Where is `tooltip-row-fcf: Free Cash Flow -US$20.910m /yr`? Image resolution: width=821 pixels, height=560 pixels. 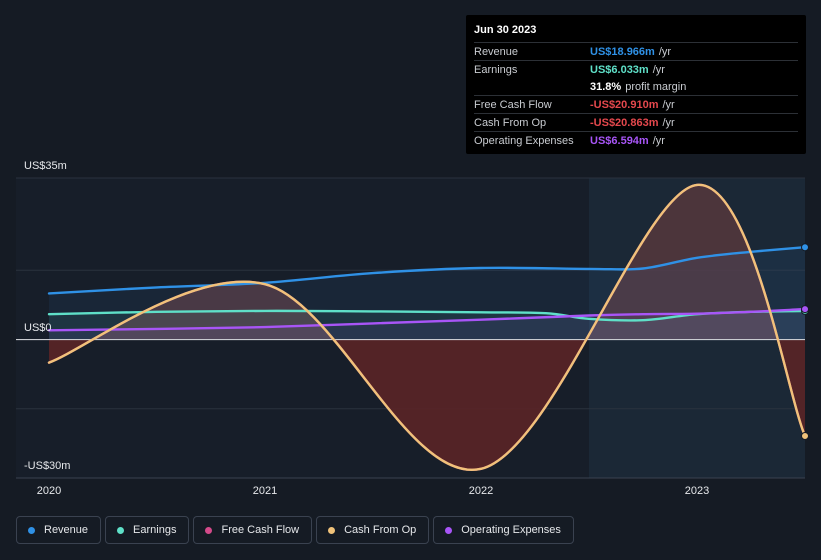 tooltip-row-fcf: Free Cash Flow -US$20.910m /yr is located at coordinates (636, 105).